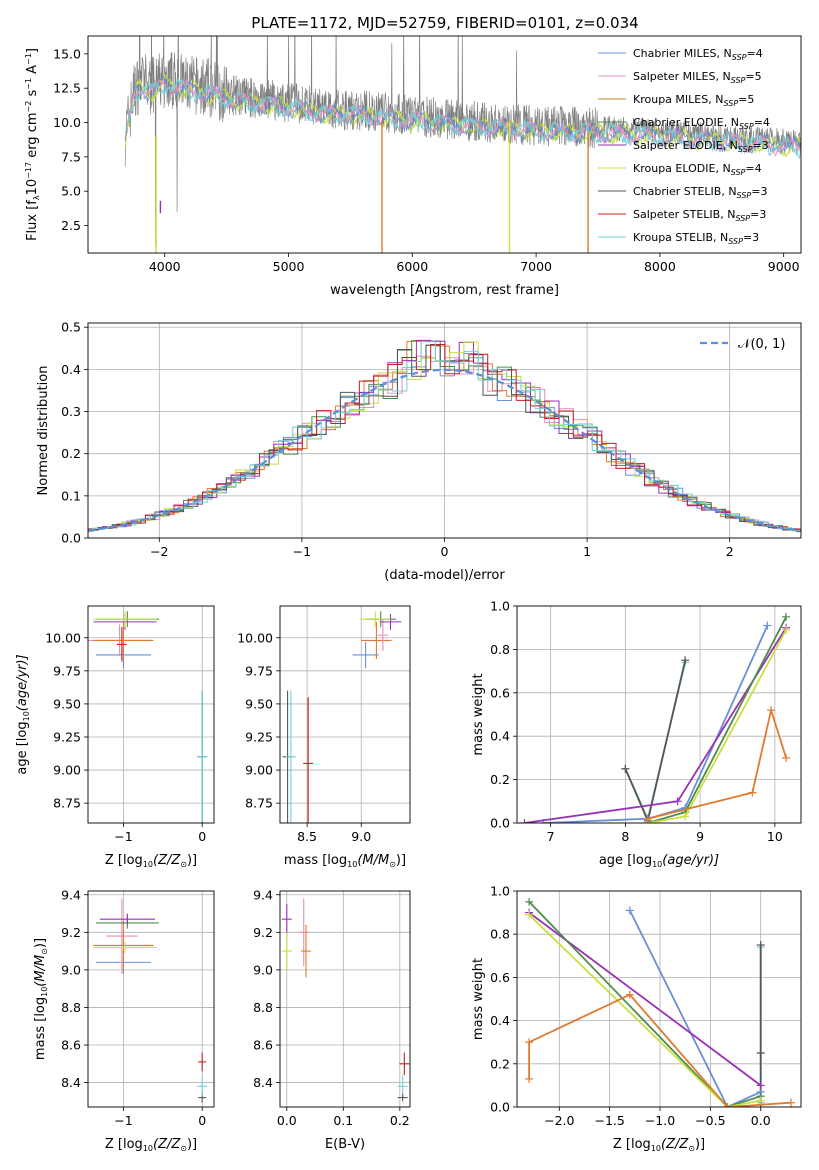 This screenshot has width=819, height=1170. Describe the element at coordinates (71, 969) in the screenshot. I see `mass_vs_Z-ytick-label: 9.0` at that location.